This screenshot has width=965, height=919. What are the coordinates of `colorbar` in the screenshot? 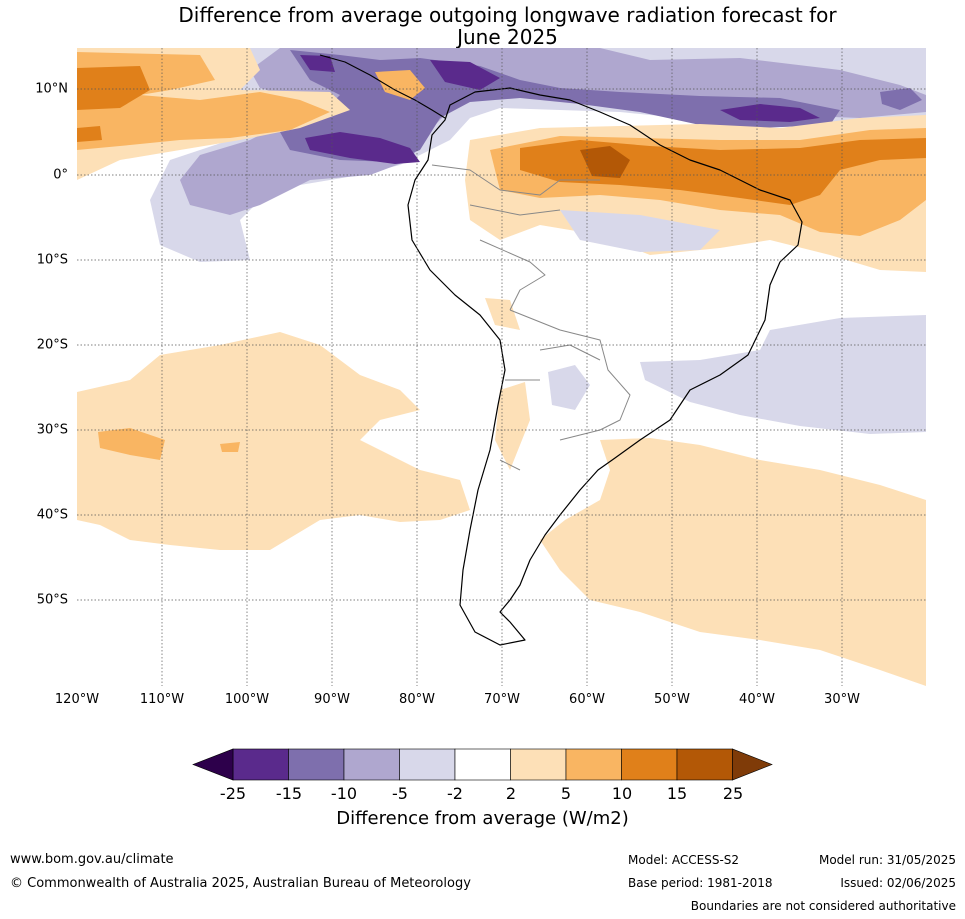 It's located at (482, 764).